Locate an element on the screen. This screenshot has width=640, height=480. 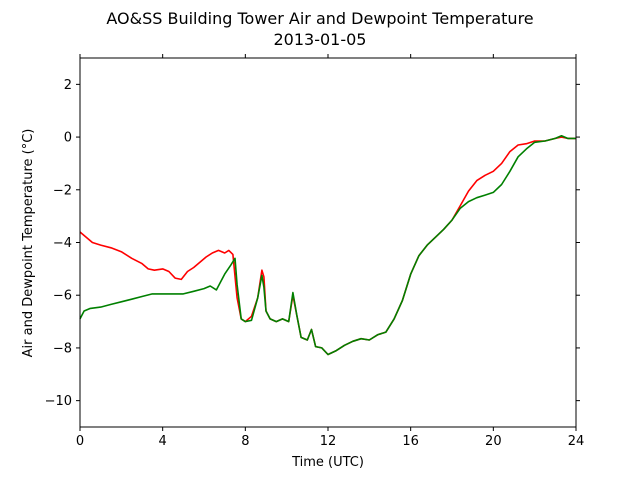
y-tick-label-5: −8 is located at coordinates (62, 348).